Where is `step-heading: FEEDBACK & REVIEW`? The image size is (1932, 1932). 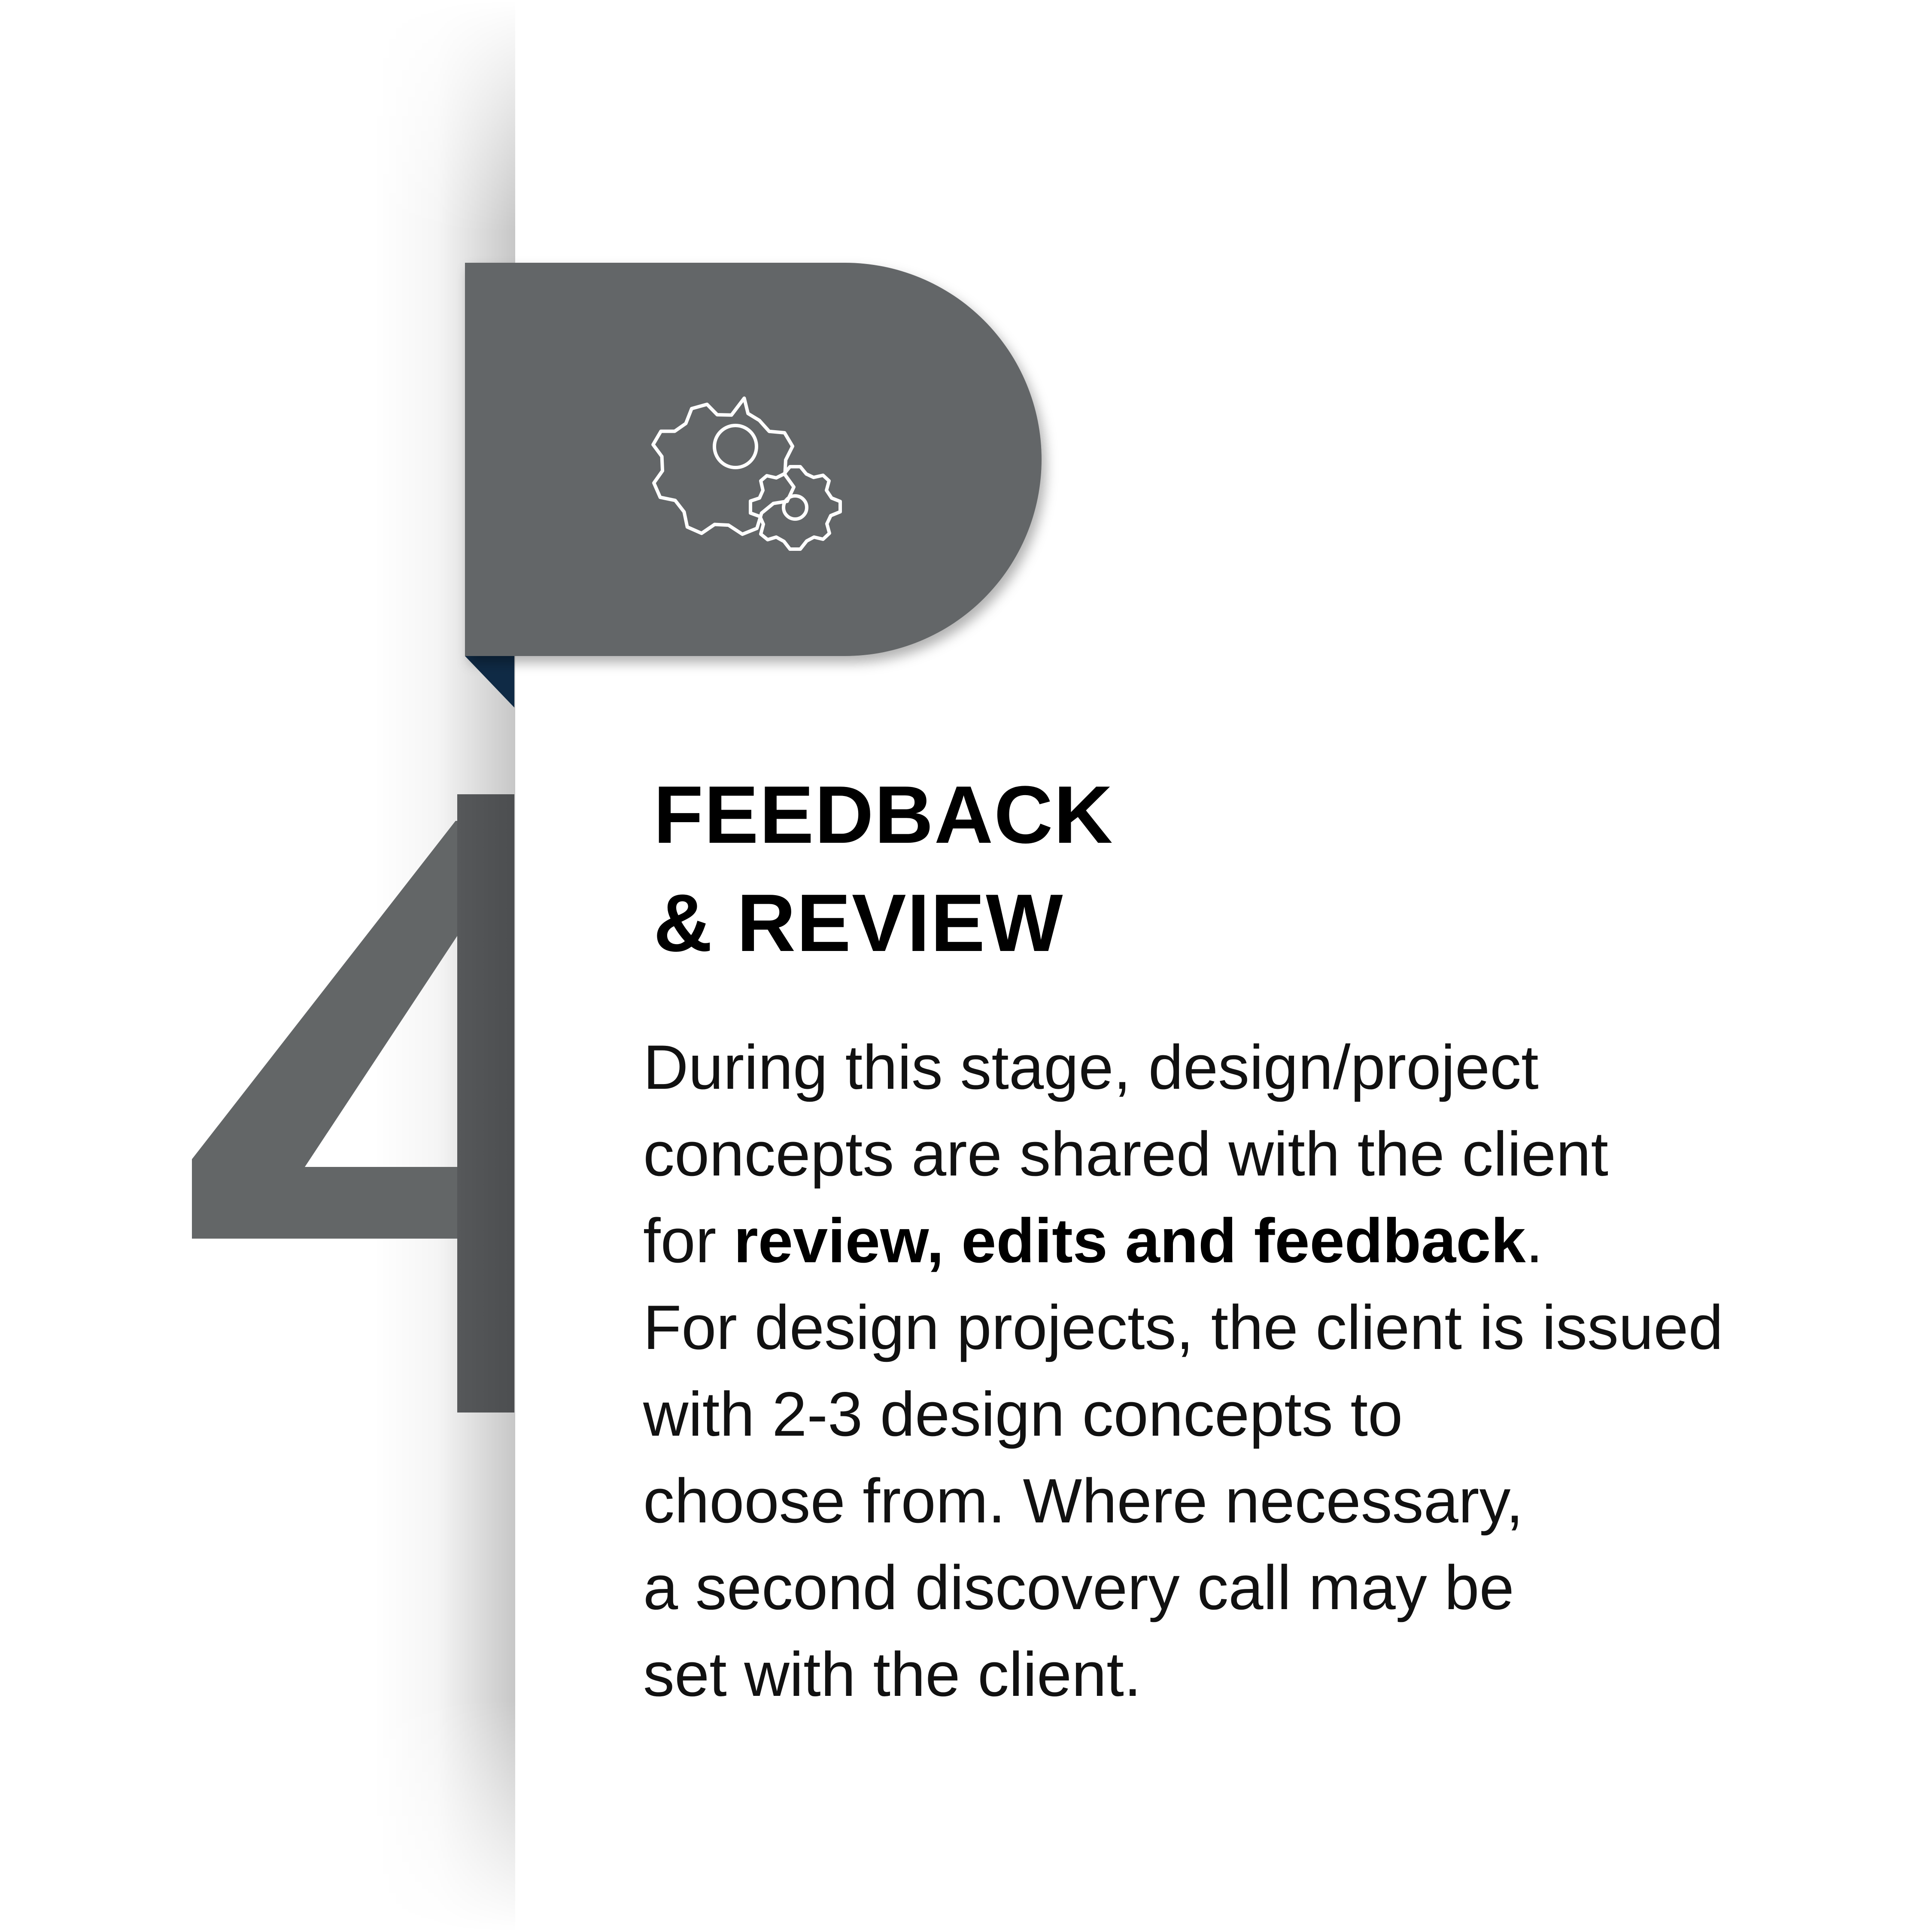 step-heading: FEEDBACK & REVIEW is located at coordinates (884, 869).